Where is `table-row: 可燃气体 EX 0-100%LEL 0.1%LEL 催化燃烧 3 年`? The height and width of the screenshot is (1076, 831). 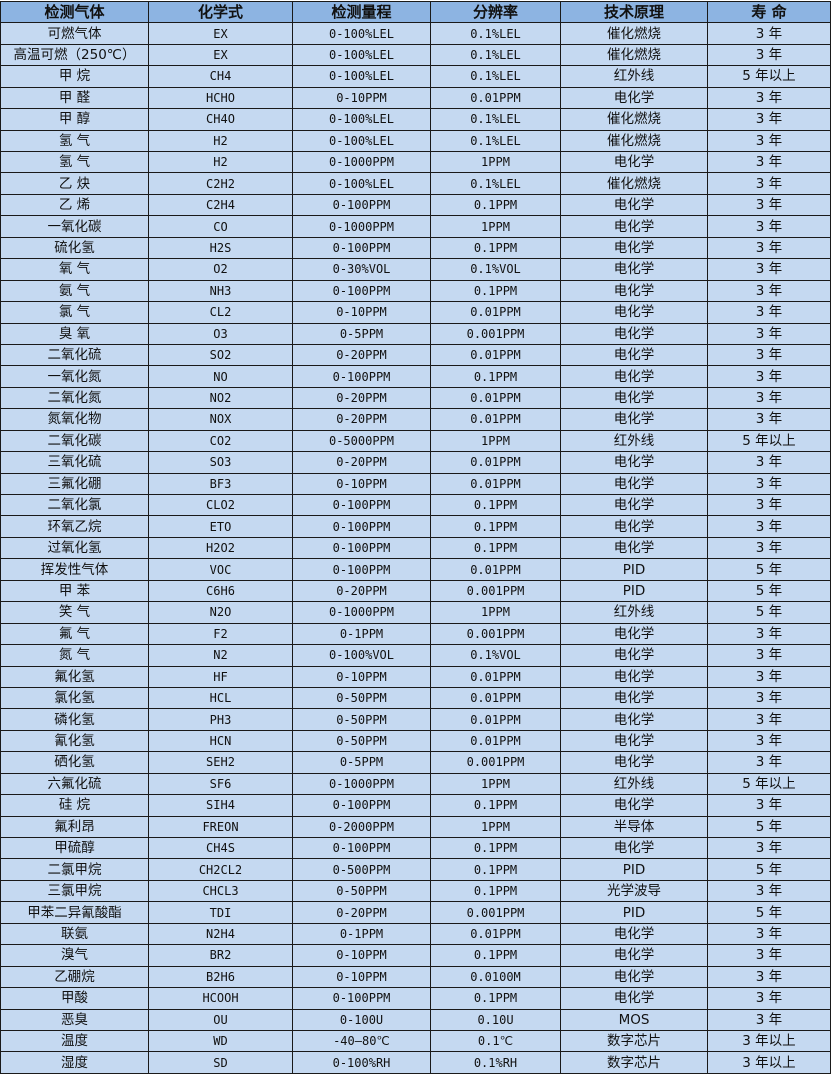 table-row: 可燃气体 EX 0-100%LEL 0.1%LEL 催化燃烧 3 年 is located at coordinates (415, 33).